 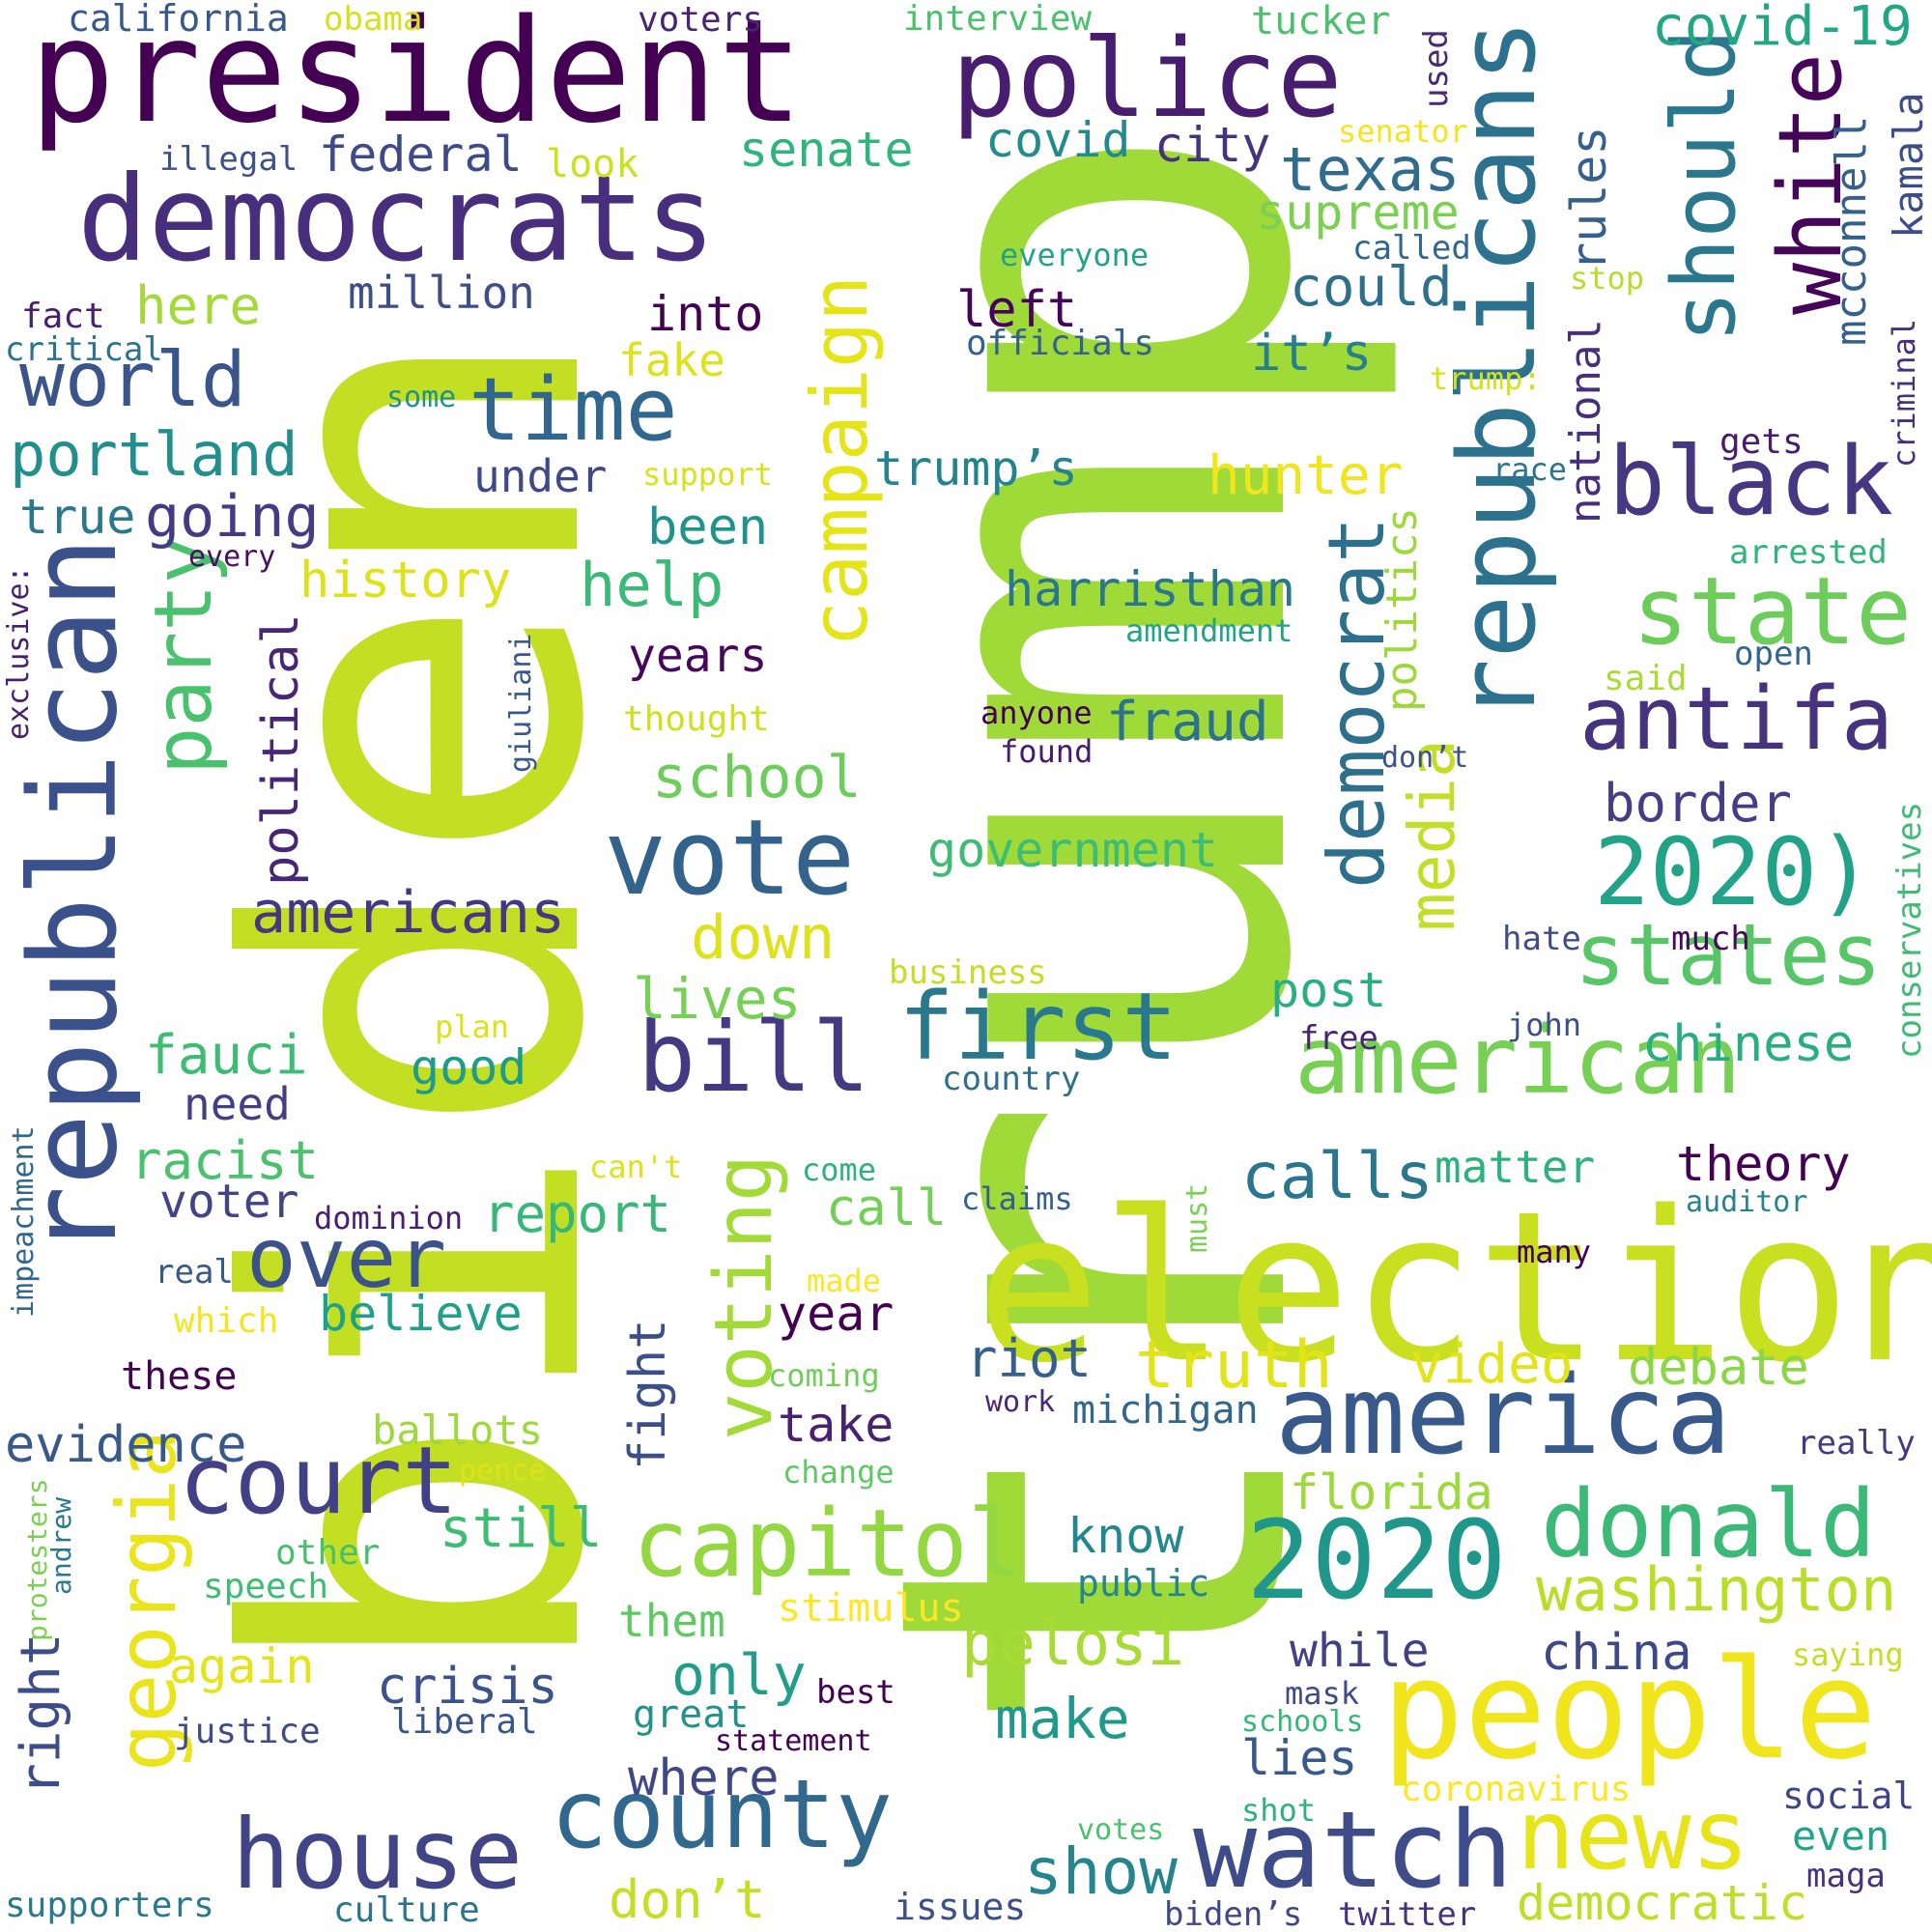 What do you see at coordinates (652, 585) in the screenshot?
I see `word-help: help` at bounding box center [652, 585].